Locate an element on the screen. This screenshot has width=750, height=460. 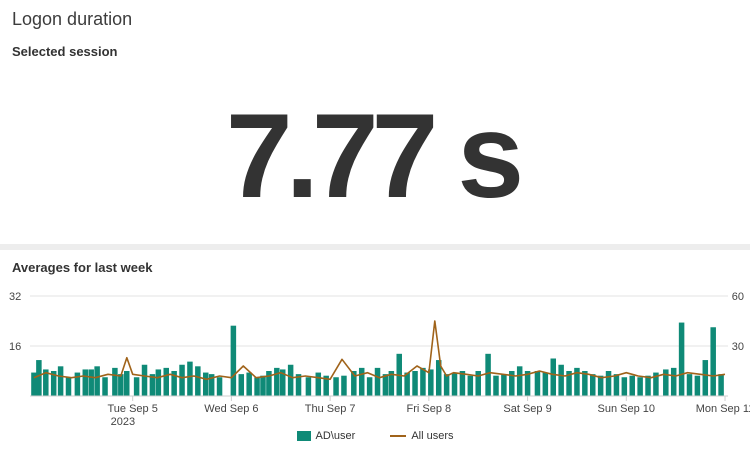
legend-item-all-users: All users is located at coordinates (422, 436).